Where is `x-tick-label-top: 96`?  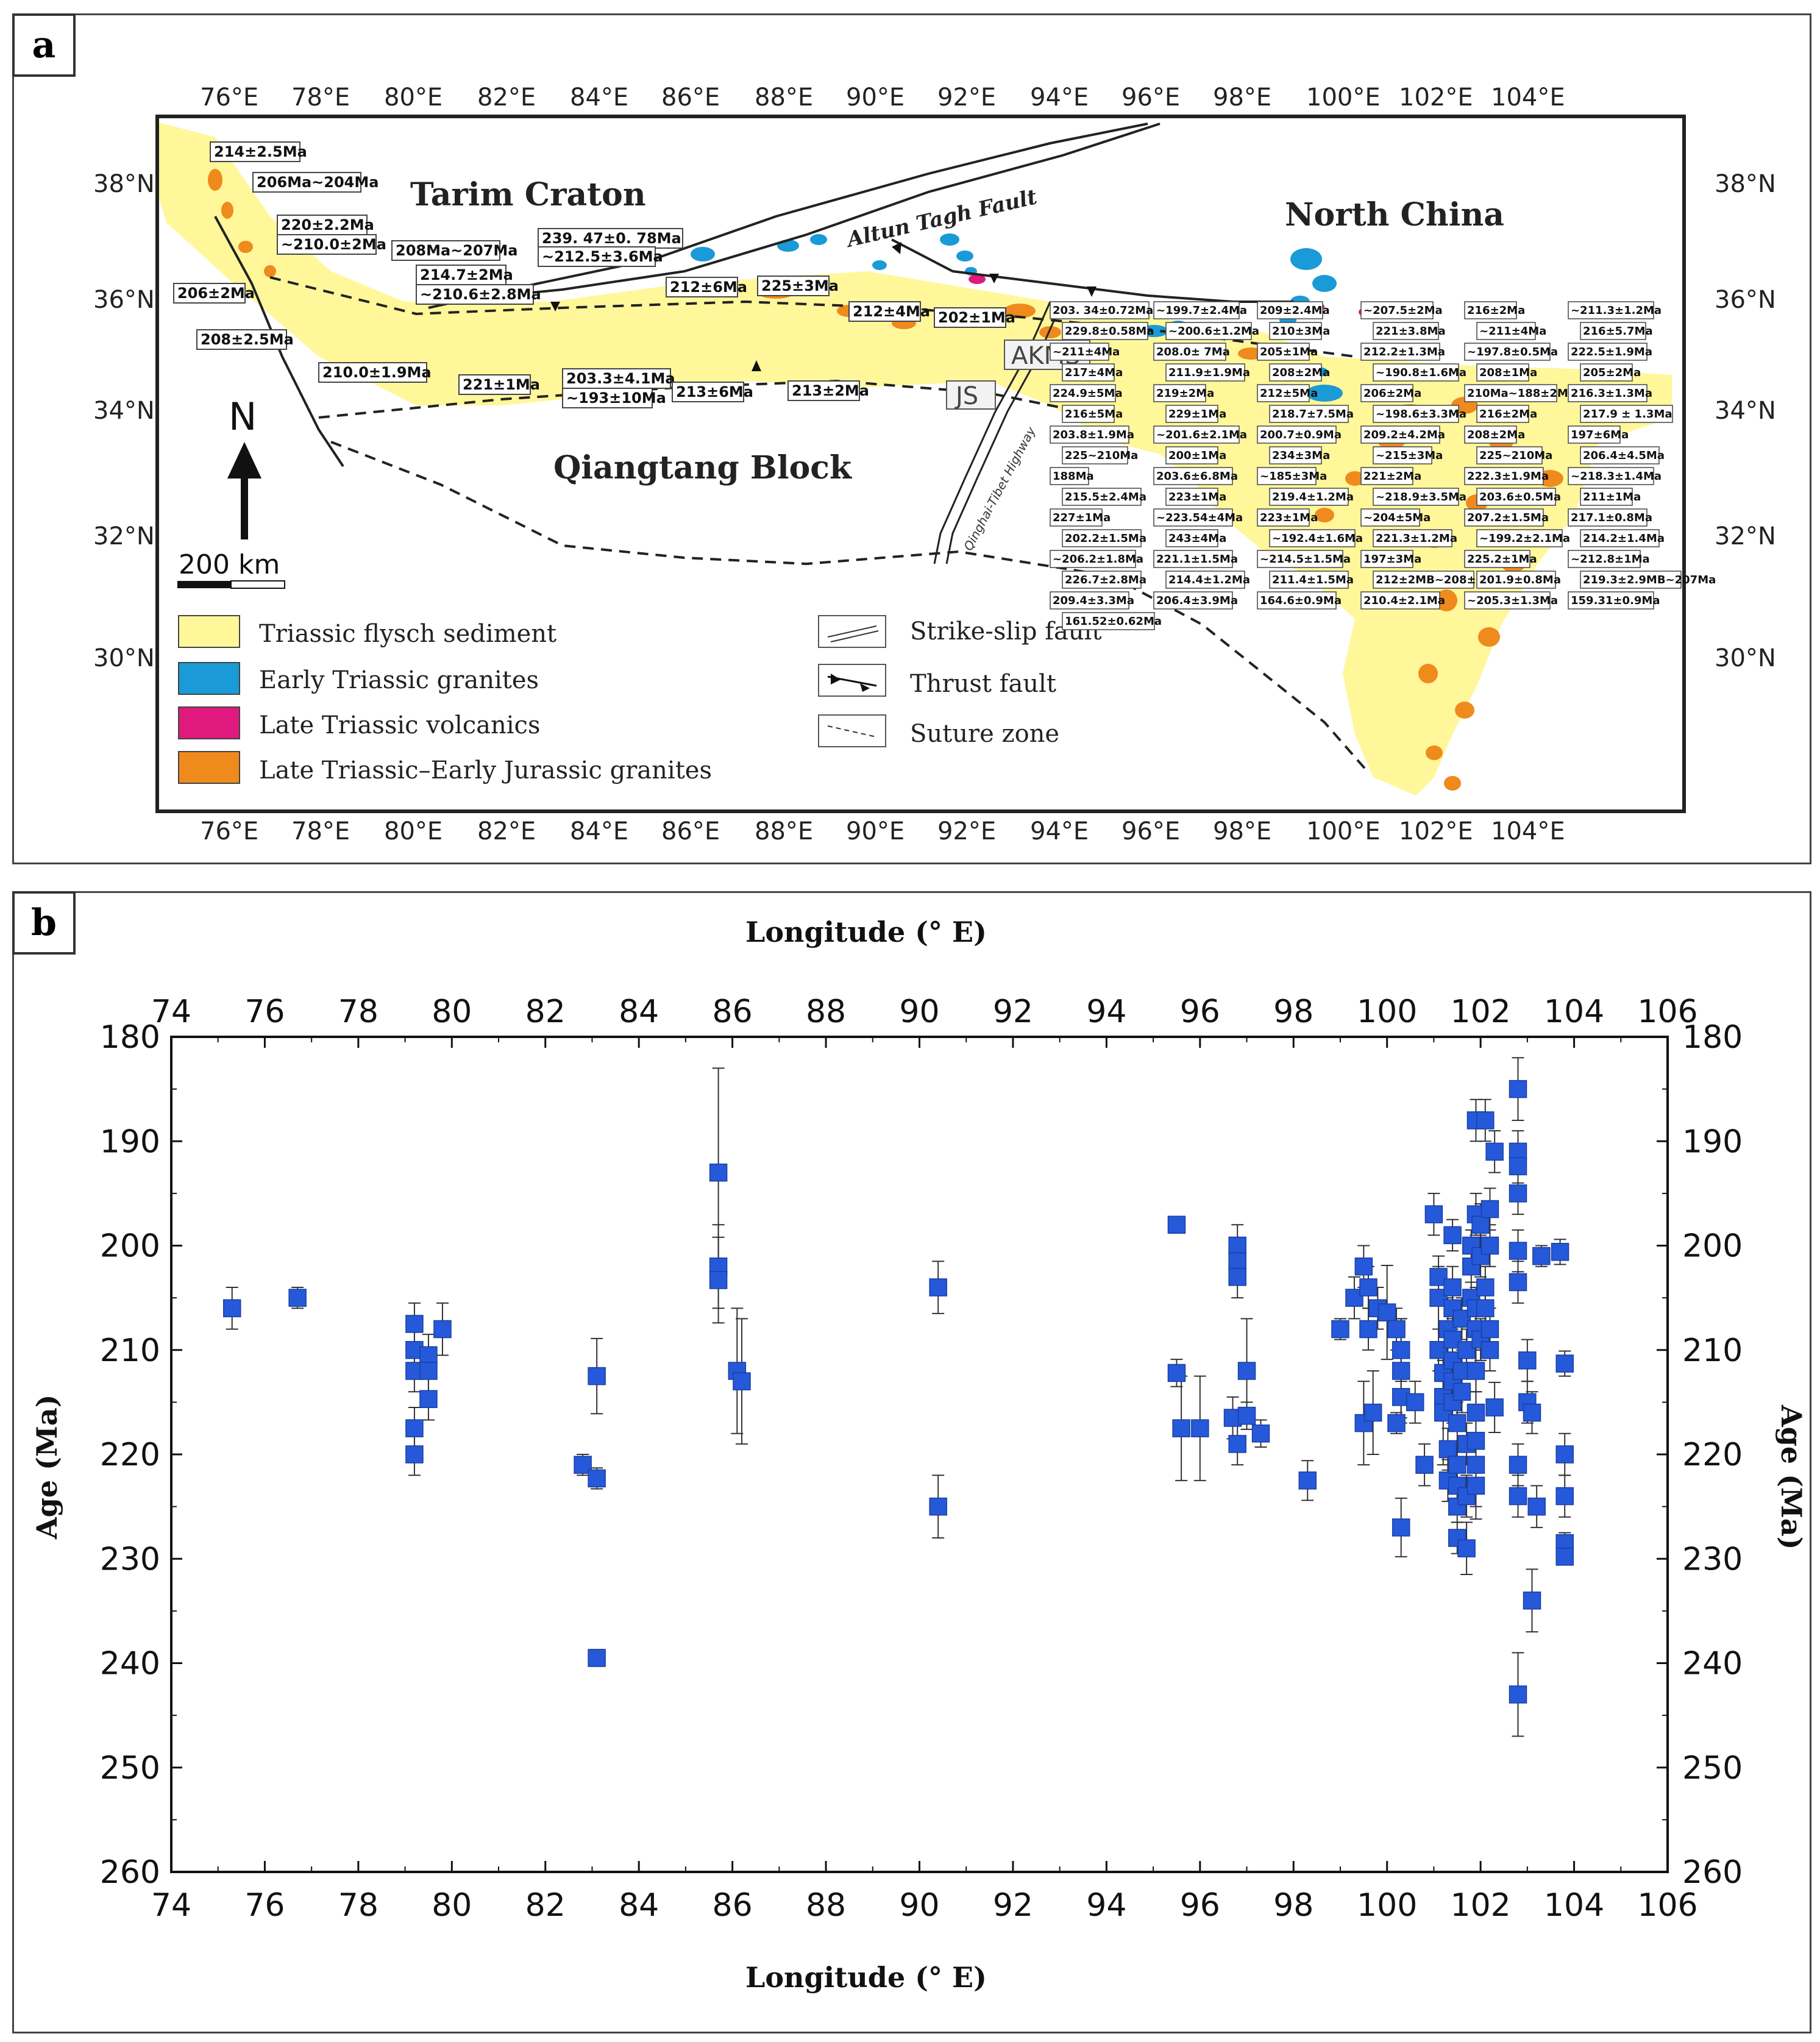 x-tick-label-top: 96 is located at coordinates (1200, 1012).